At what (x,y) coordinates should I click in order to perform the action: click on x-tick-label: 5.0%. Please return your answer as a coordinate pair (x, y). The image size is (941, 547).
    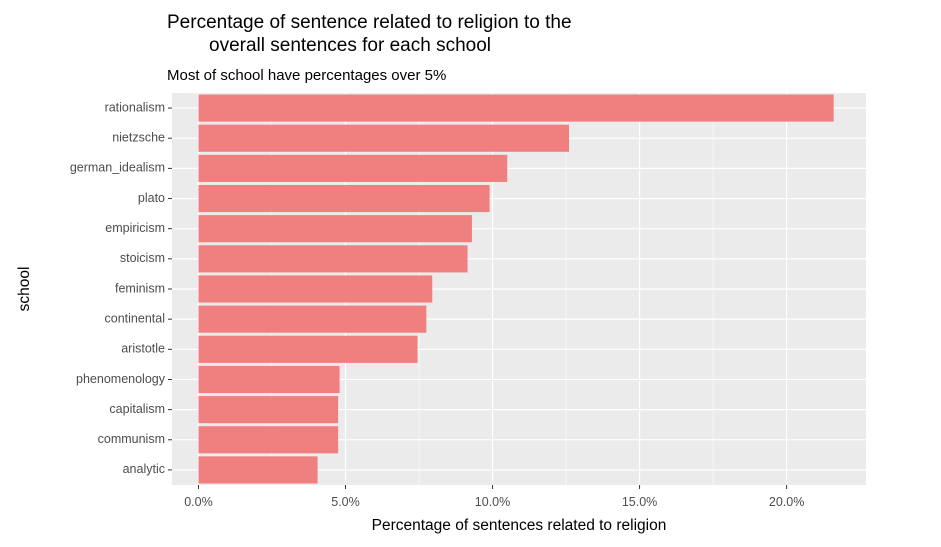
    Looking at the image, I should click on (345, 502).